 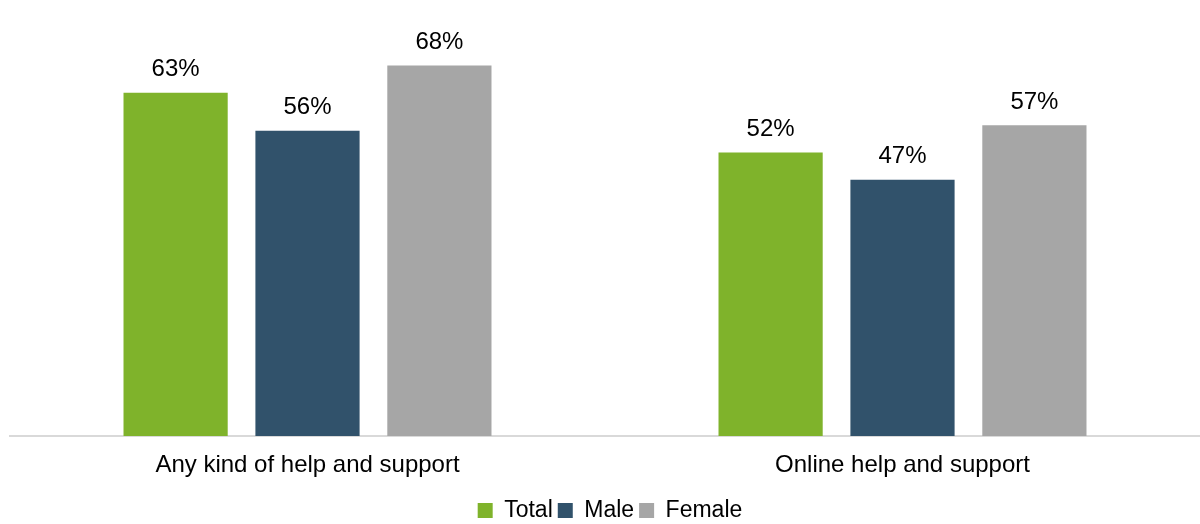 I want to click on data-label: 56%, so click(x=307, y=106).